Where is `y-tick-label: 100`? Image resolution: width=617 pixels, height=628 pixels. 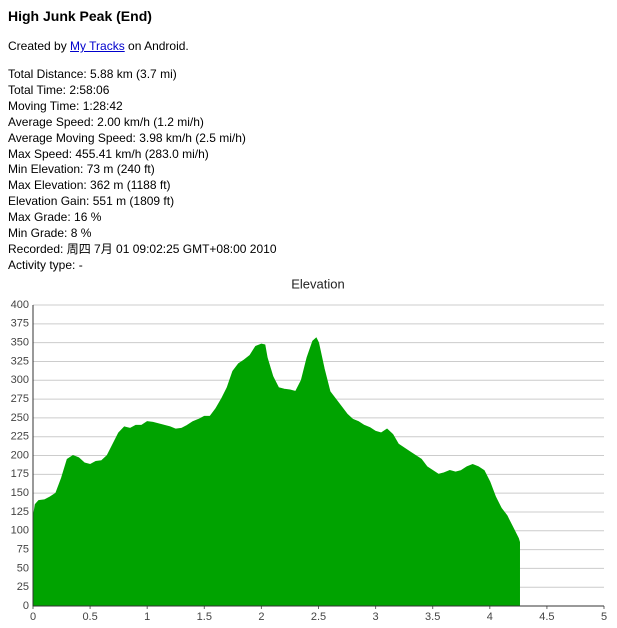
y-tick-label: 100 is located at coordinates (20, 531).